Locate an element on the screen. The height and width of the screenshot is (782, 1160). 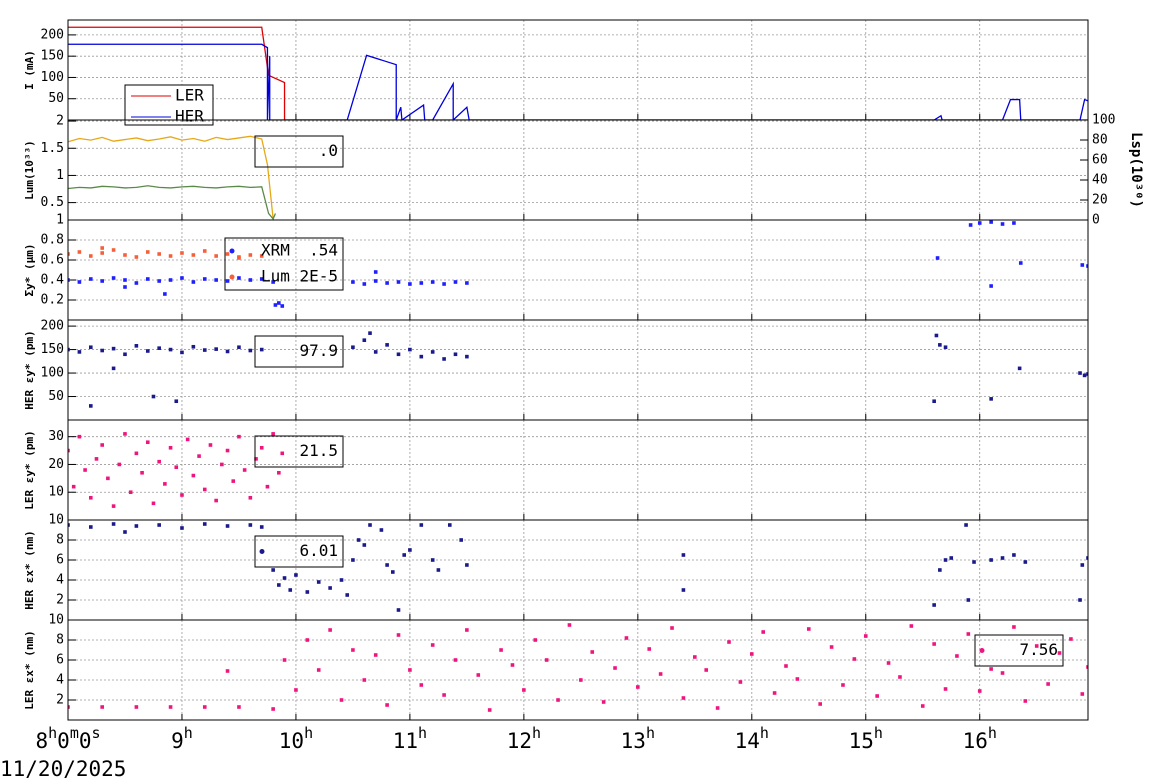
readout: 6.01 is located at coordinates (318, 550).